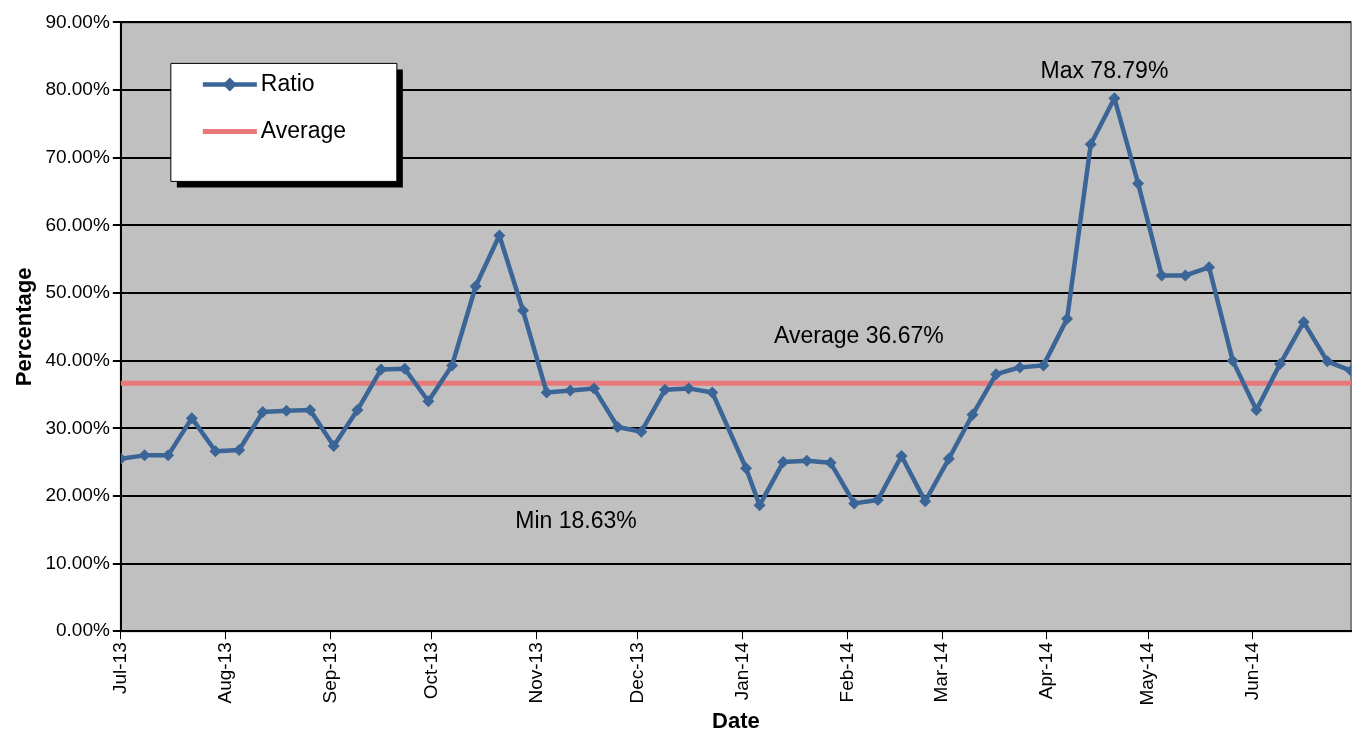 This screenshot has width=1367, height=743. Describe the element at coordinates (535, 673) in the screenshot. I see `x-tick-label: Nov-13` at that location.